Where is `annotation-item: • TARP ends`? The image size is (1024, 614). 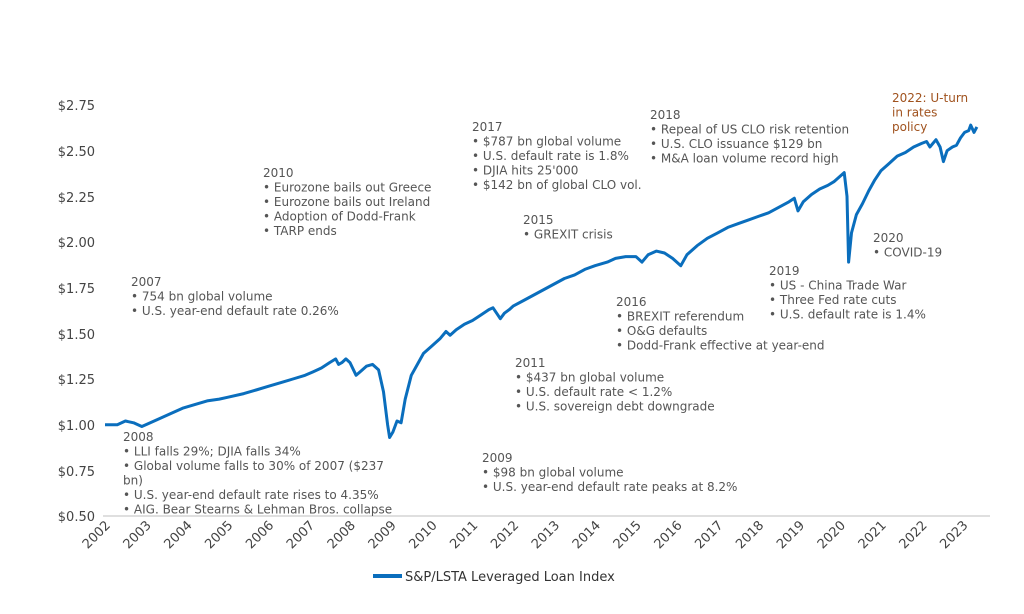 annotation-item: • TARP ends is located at coordinates (300, 231).